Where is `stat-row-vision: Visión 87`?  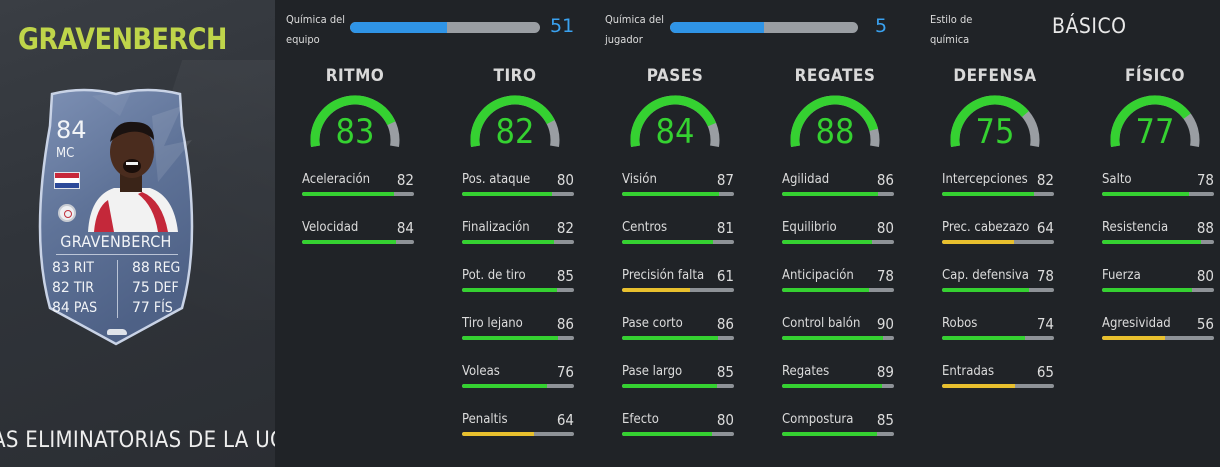
stat-row-vision: Visión 87 is located at coordinates (678, 186).